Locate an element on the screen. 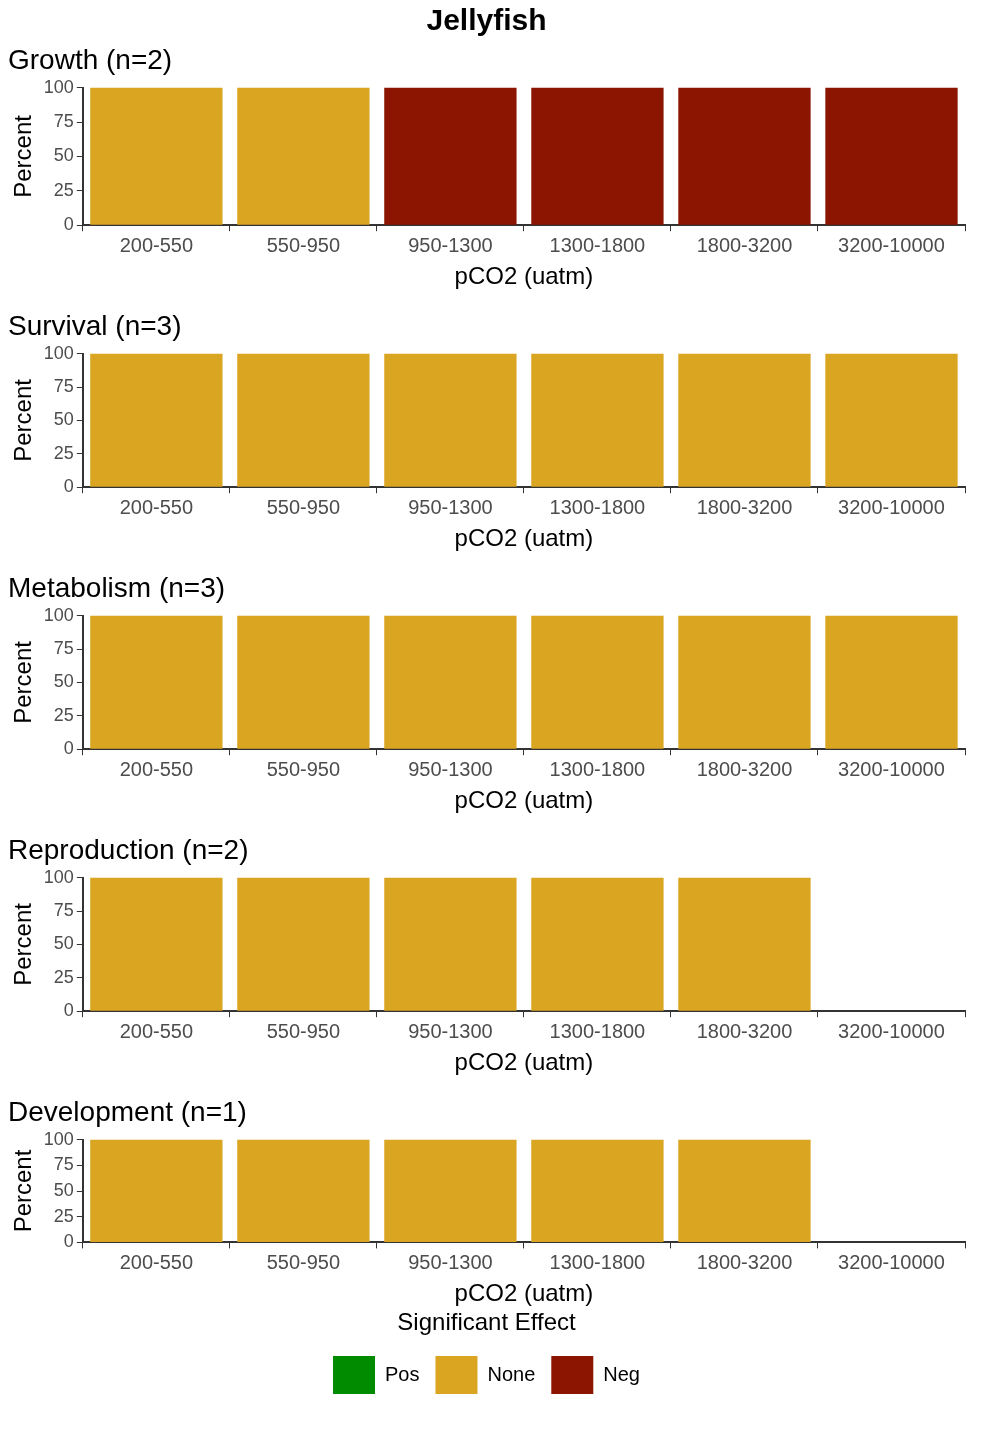 The height and width of the screenshot is (1429, 981). legend-label: None is located at coordinates (511, 1373).